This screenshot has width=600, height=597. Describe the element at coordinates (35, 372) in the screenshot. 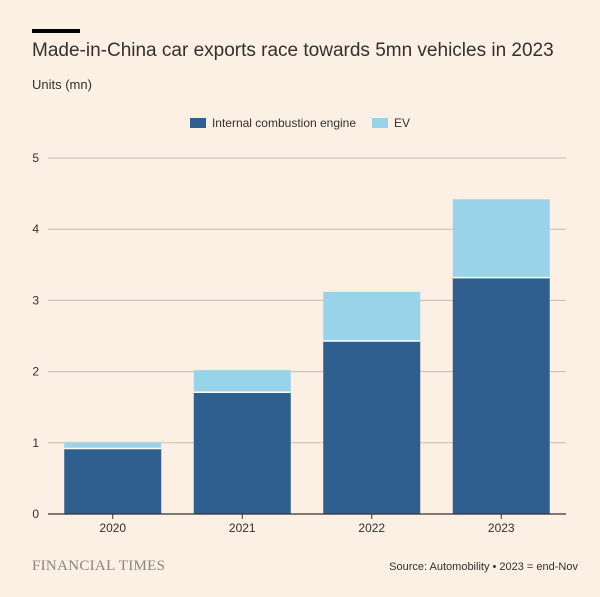

I see `y-tick-label-2: 2` at that location.